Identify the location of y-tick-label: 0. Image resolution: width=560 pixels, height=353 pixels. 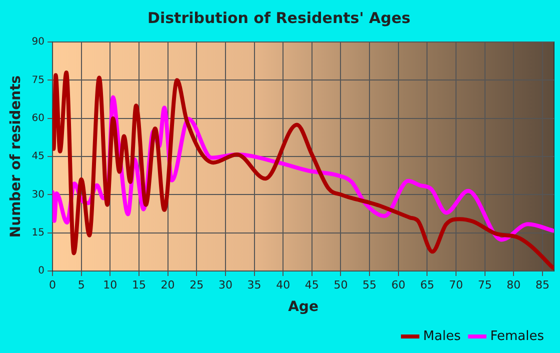
(41, 271).